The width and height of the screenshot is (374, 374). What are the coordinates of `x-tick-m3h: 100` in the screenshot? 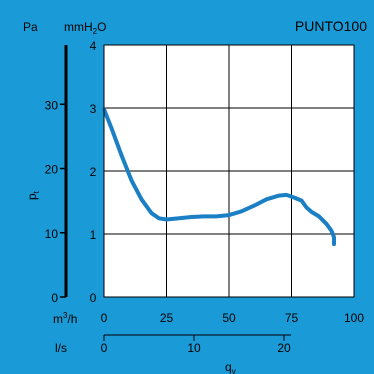 It's located at (354, 318).